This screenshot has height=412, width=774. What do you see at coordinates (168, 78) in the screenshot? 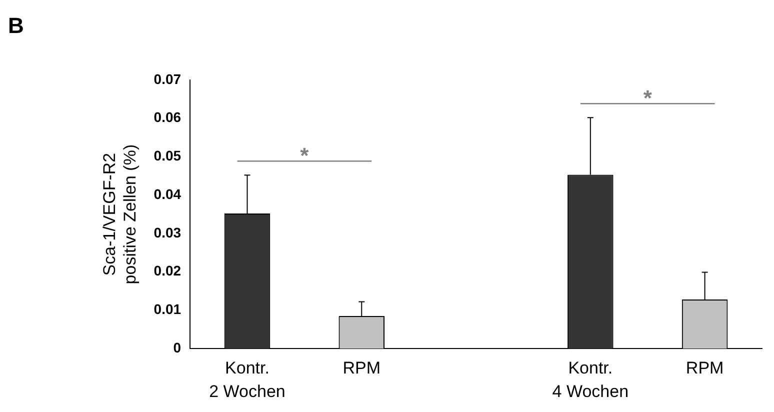
I see `y-tick-label: 0.07` at bounding box center [168, 78].